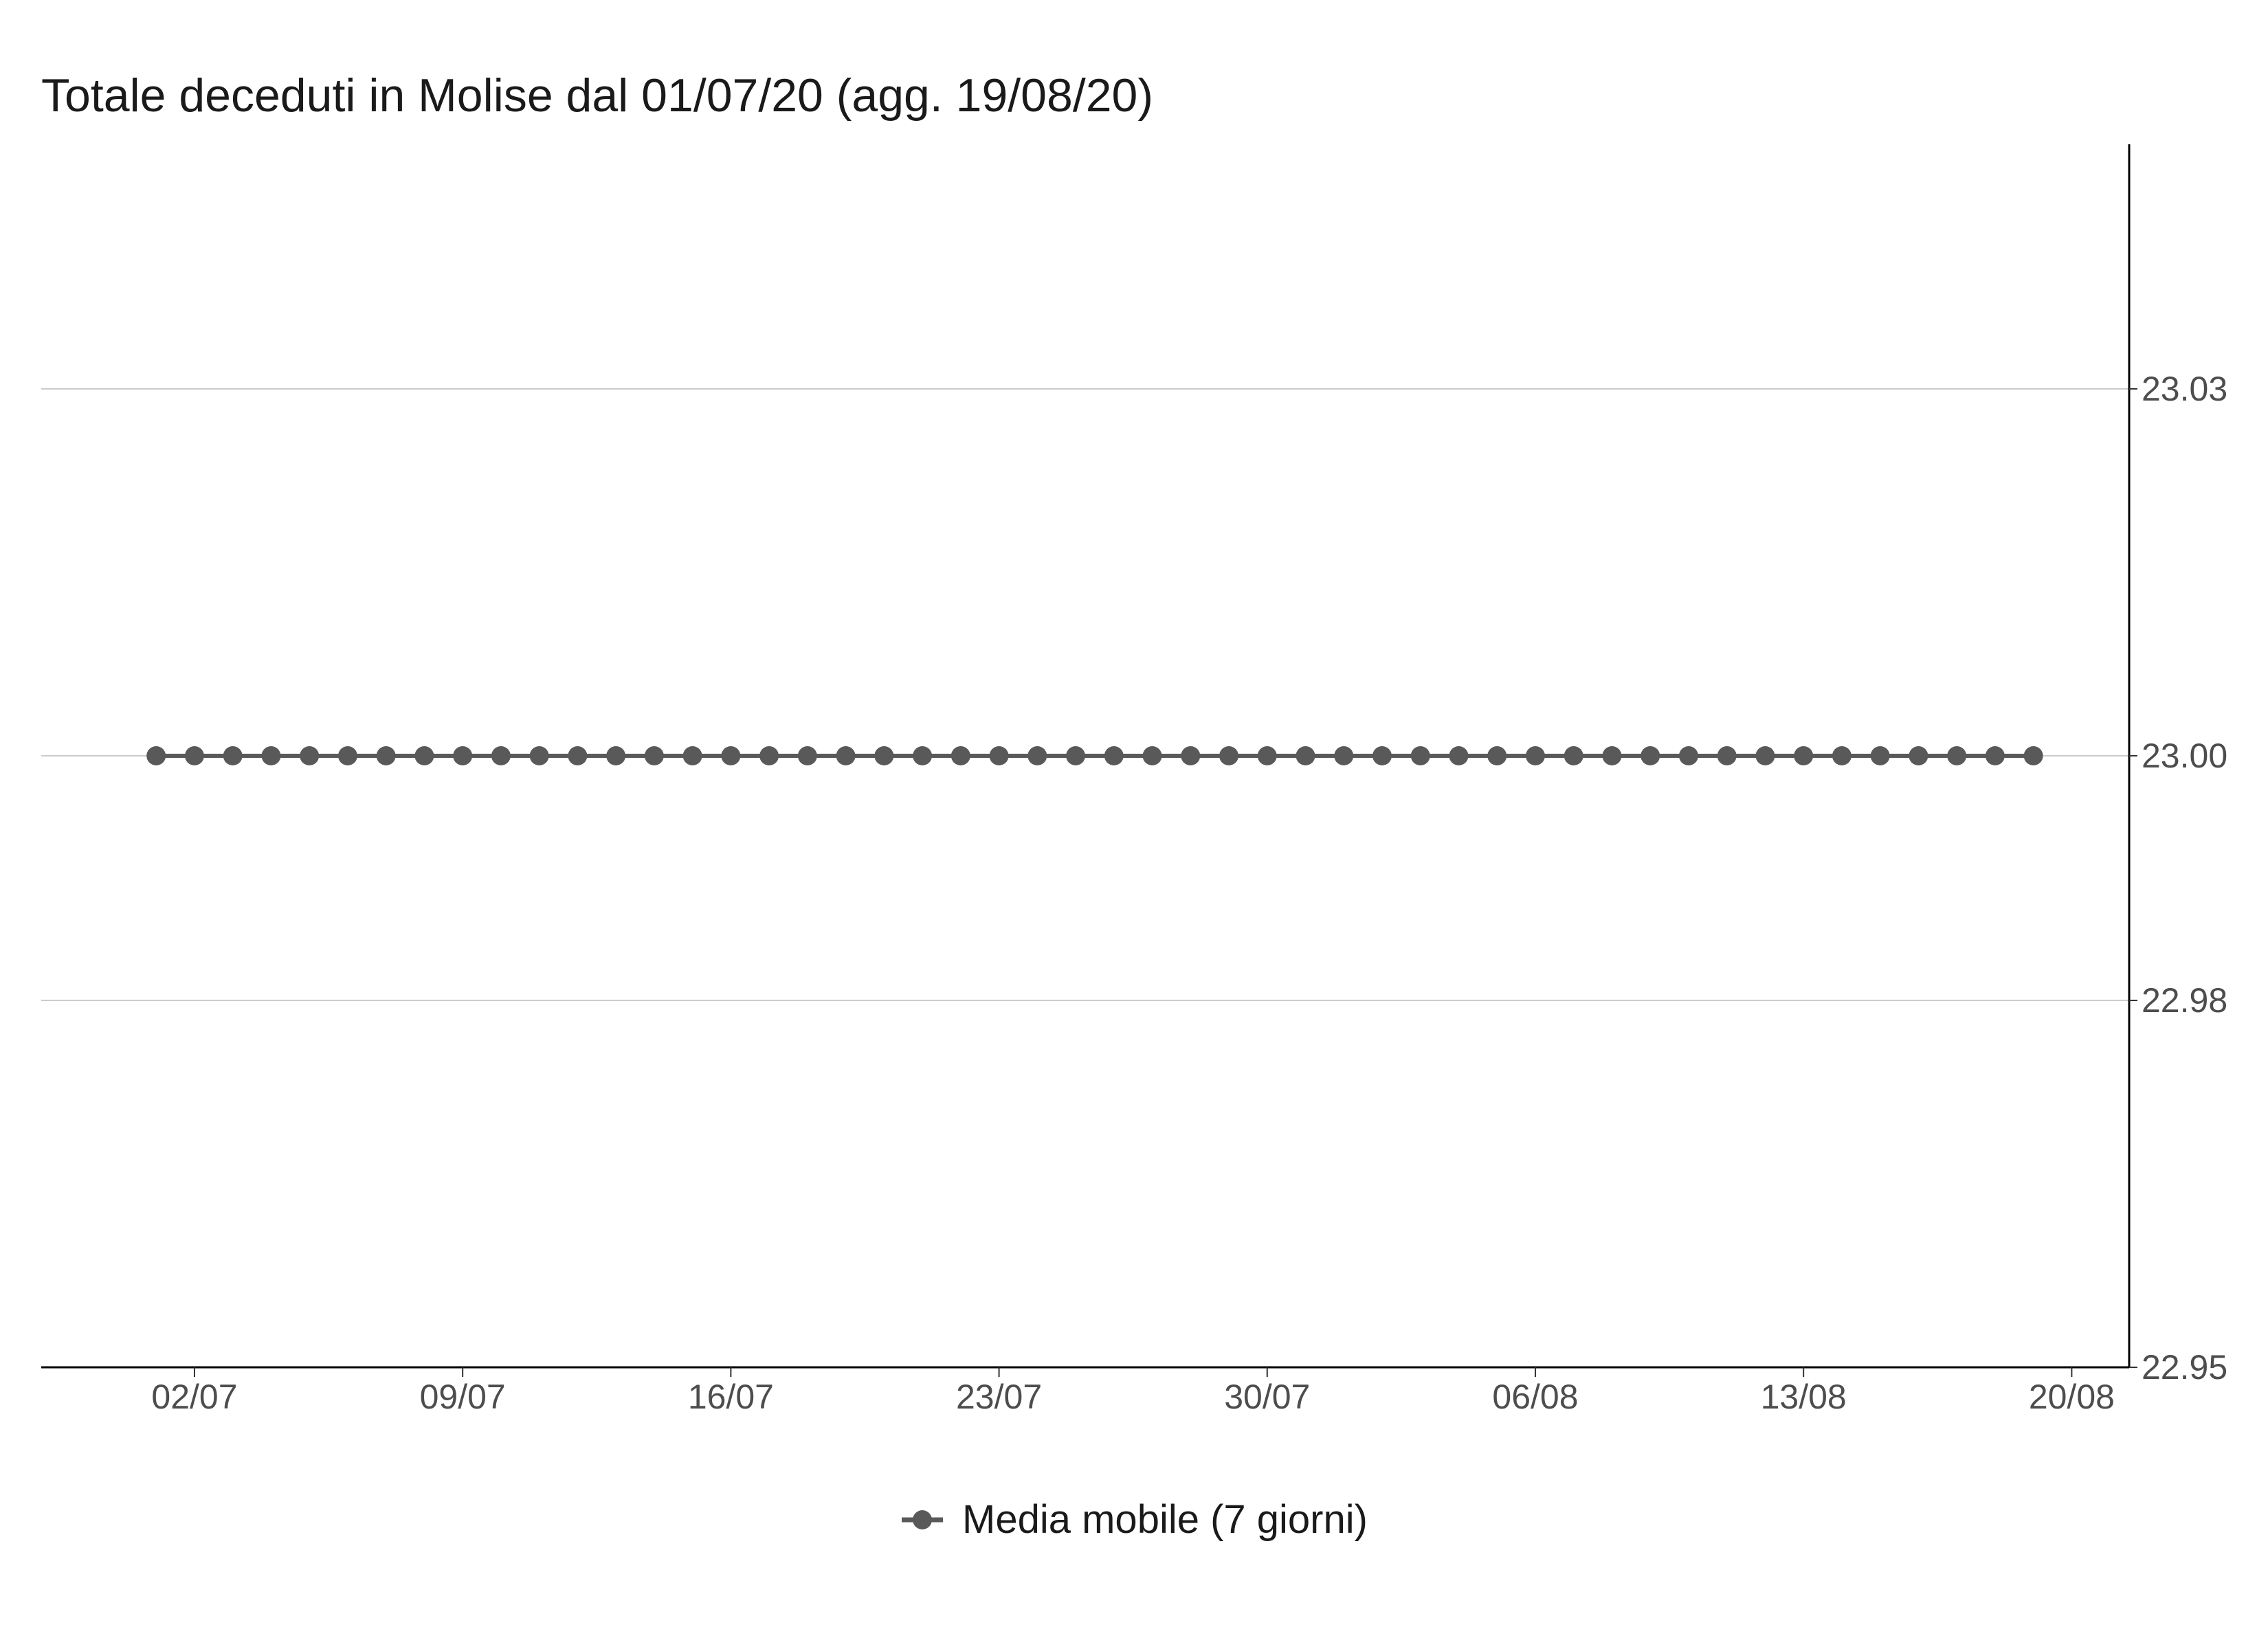  What do you see at coordinates (194, 1397) in the screenshot?
I see `x-tick-label: 02/07` at bounding box center [194, 1397].